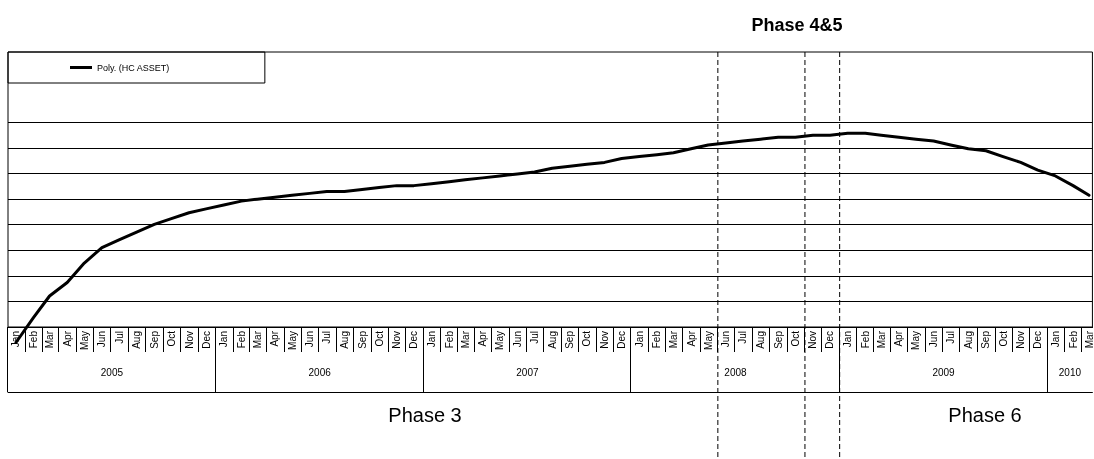  Describe the element at coordinates (985, 415) in the screenshot. I see `text: Phase 6` at that location.